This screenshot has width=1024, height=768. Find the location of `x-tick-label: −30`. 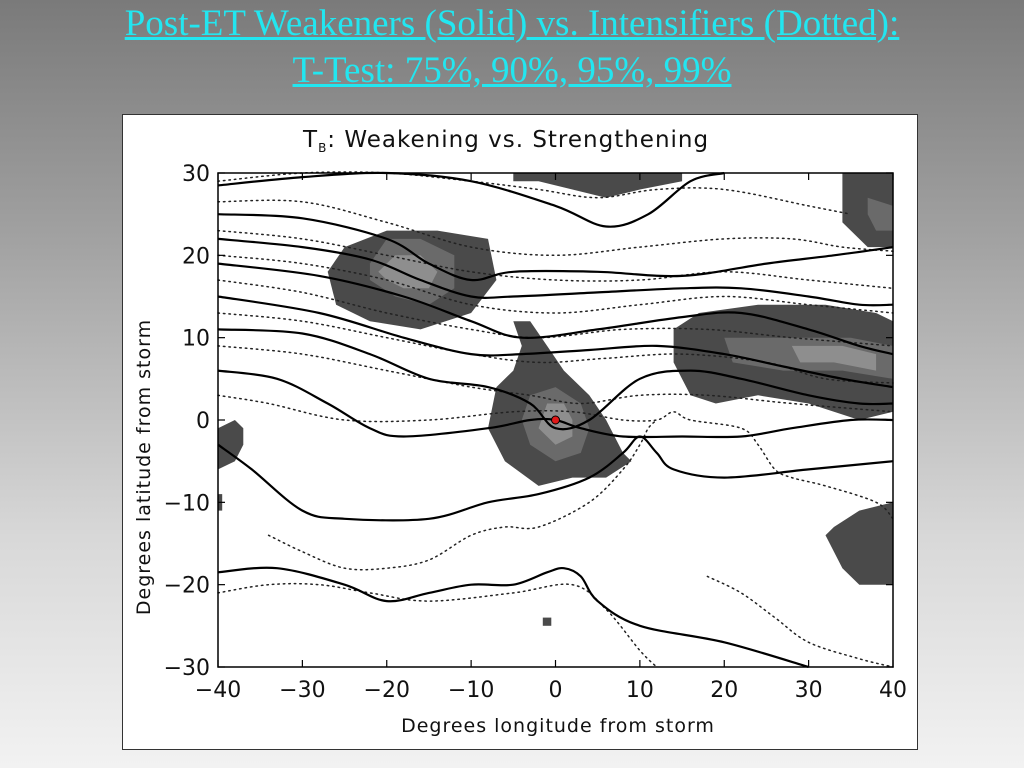

x-tick-label: −30 is located at coordinates (302, 690).